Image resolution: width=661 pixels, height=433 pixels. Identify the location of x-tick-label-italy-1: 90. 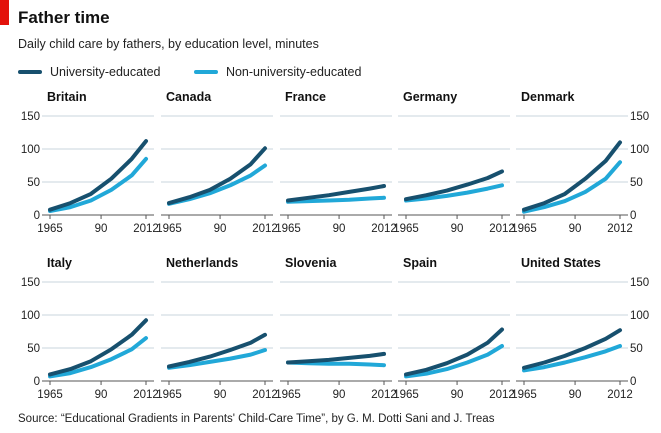
(101, 395).